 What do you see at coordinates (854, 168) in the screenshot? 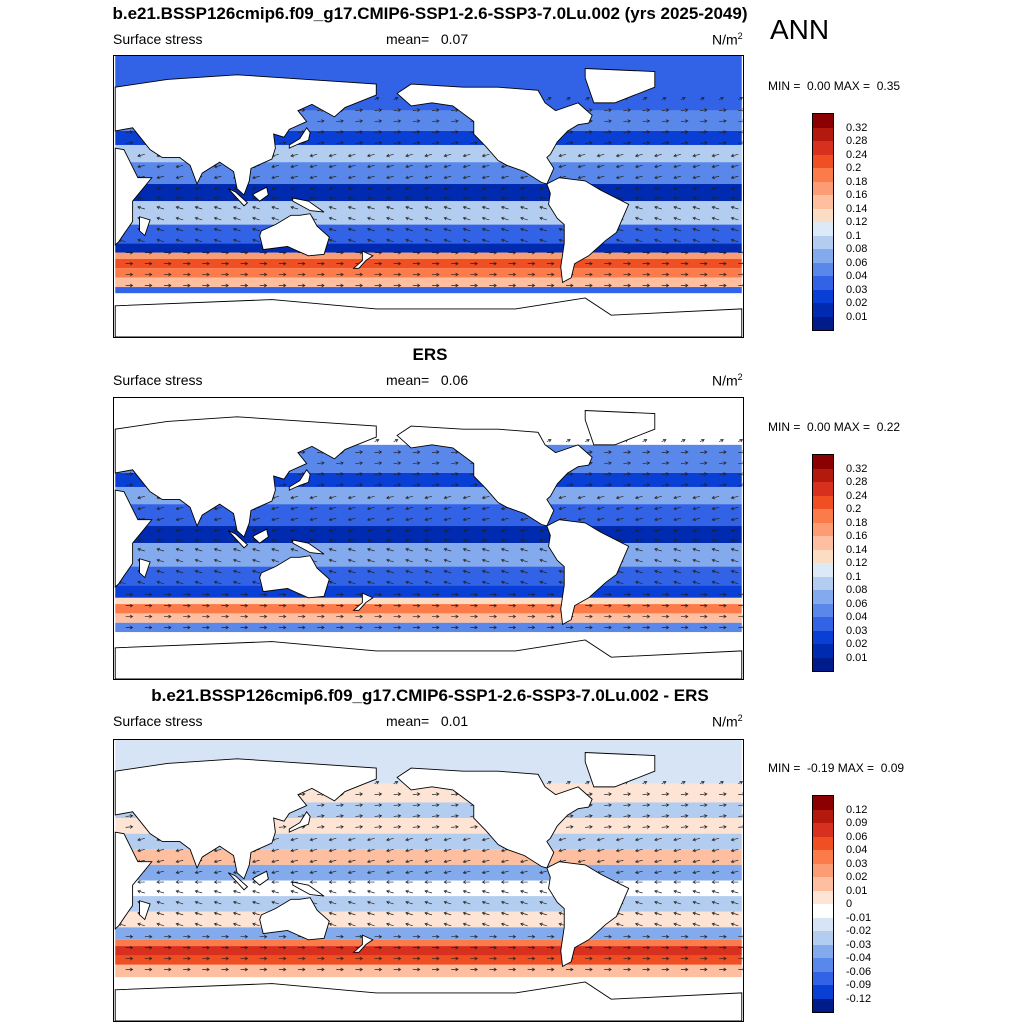
I see `colorbar-tick-label: 0.2` at bounding box center [854, 168].